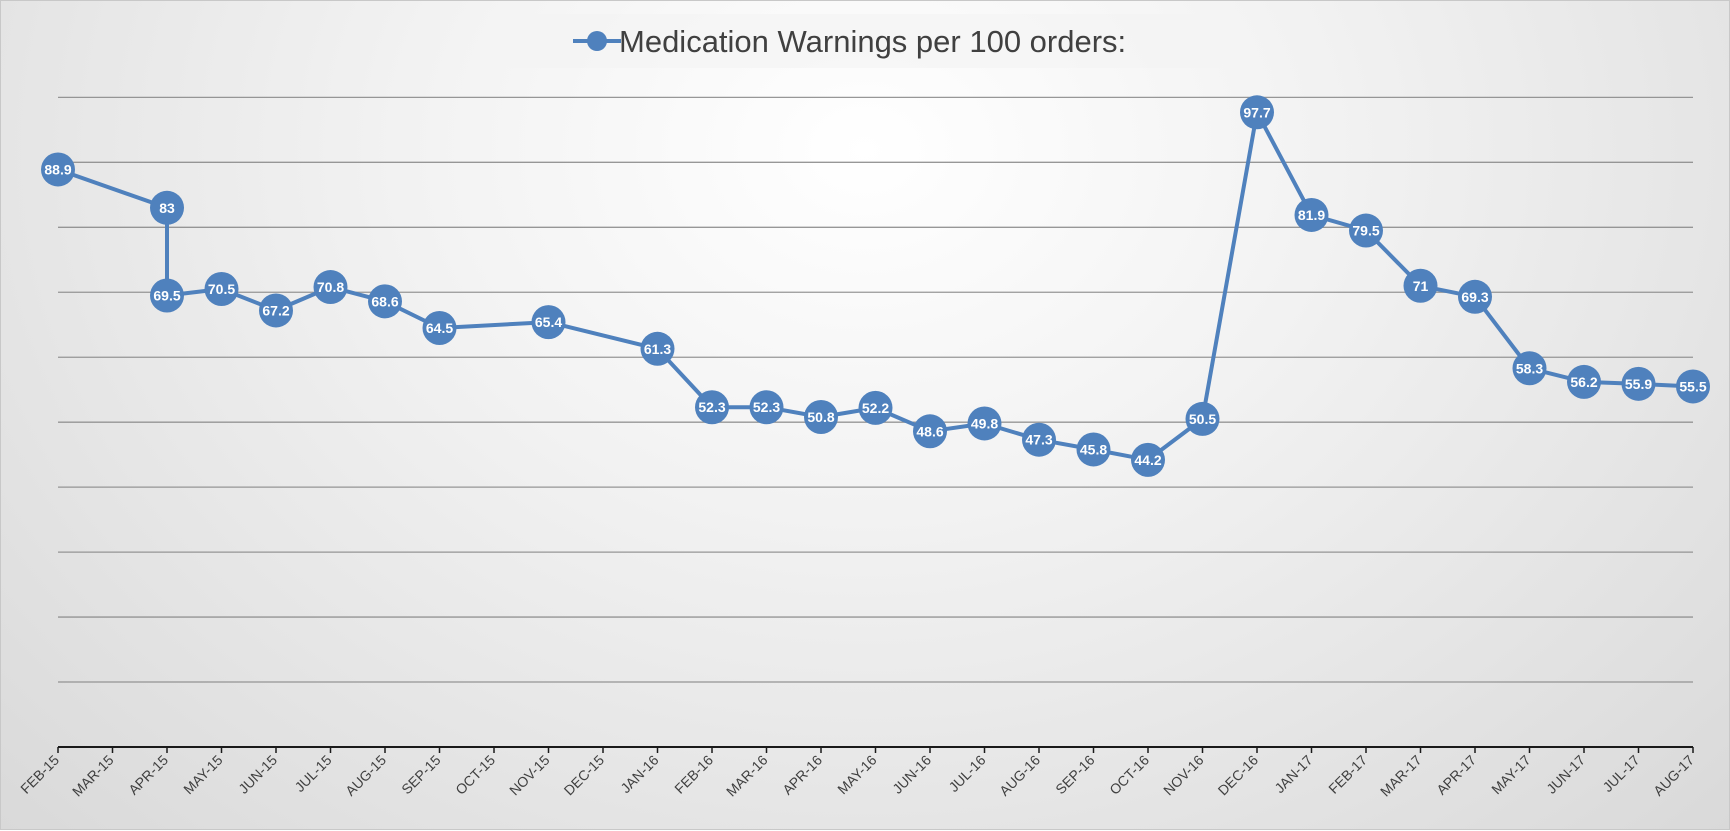 This screenshot has width=1730, height=831. I want to click on data-label: 70.5, so click(221, 289).